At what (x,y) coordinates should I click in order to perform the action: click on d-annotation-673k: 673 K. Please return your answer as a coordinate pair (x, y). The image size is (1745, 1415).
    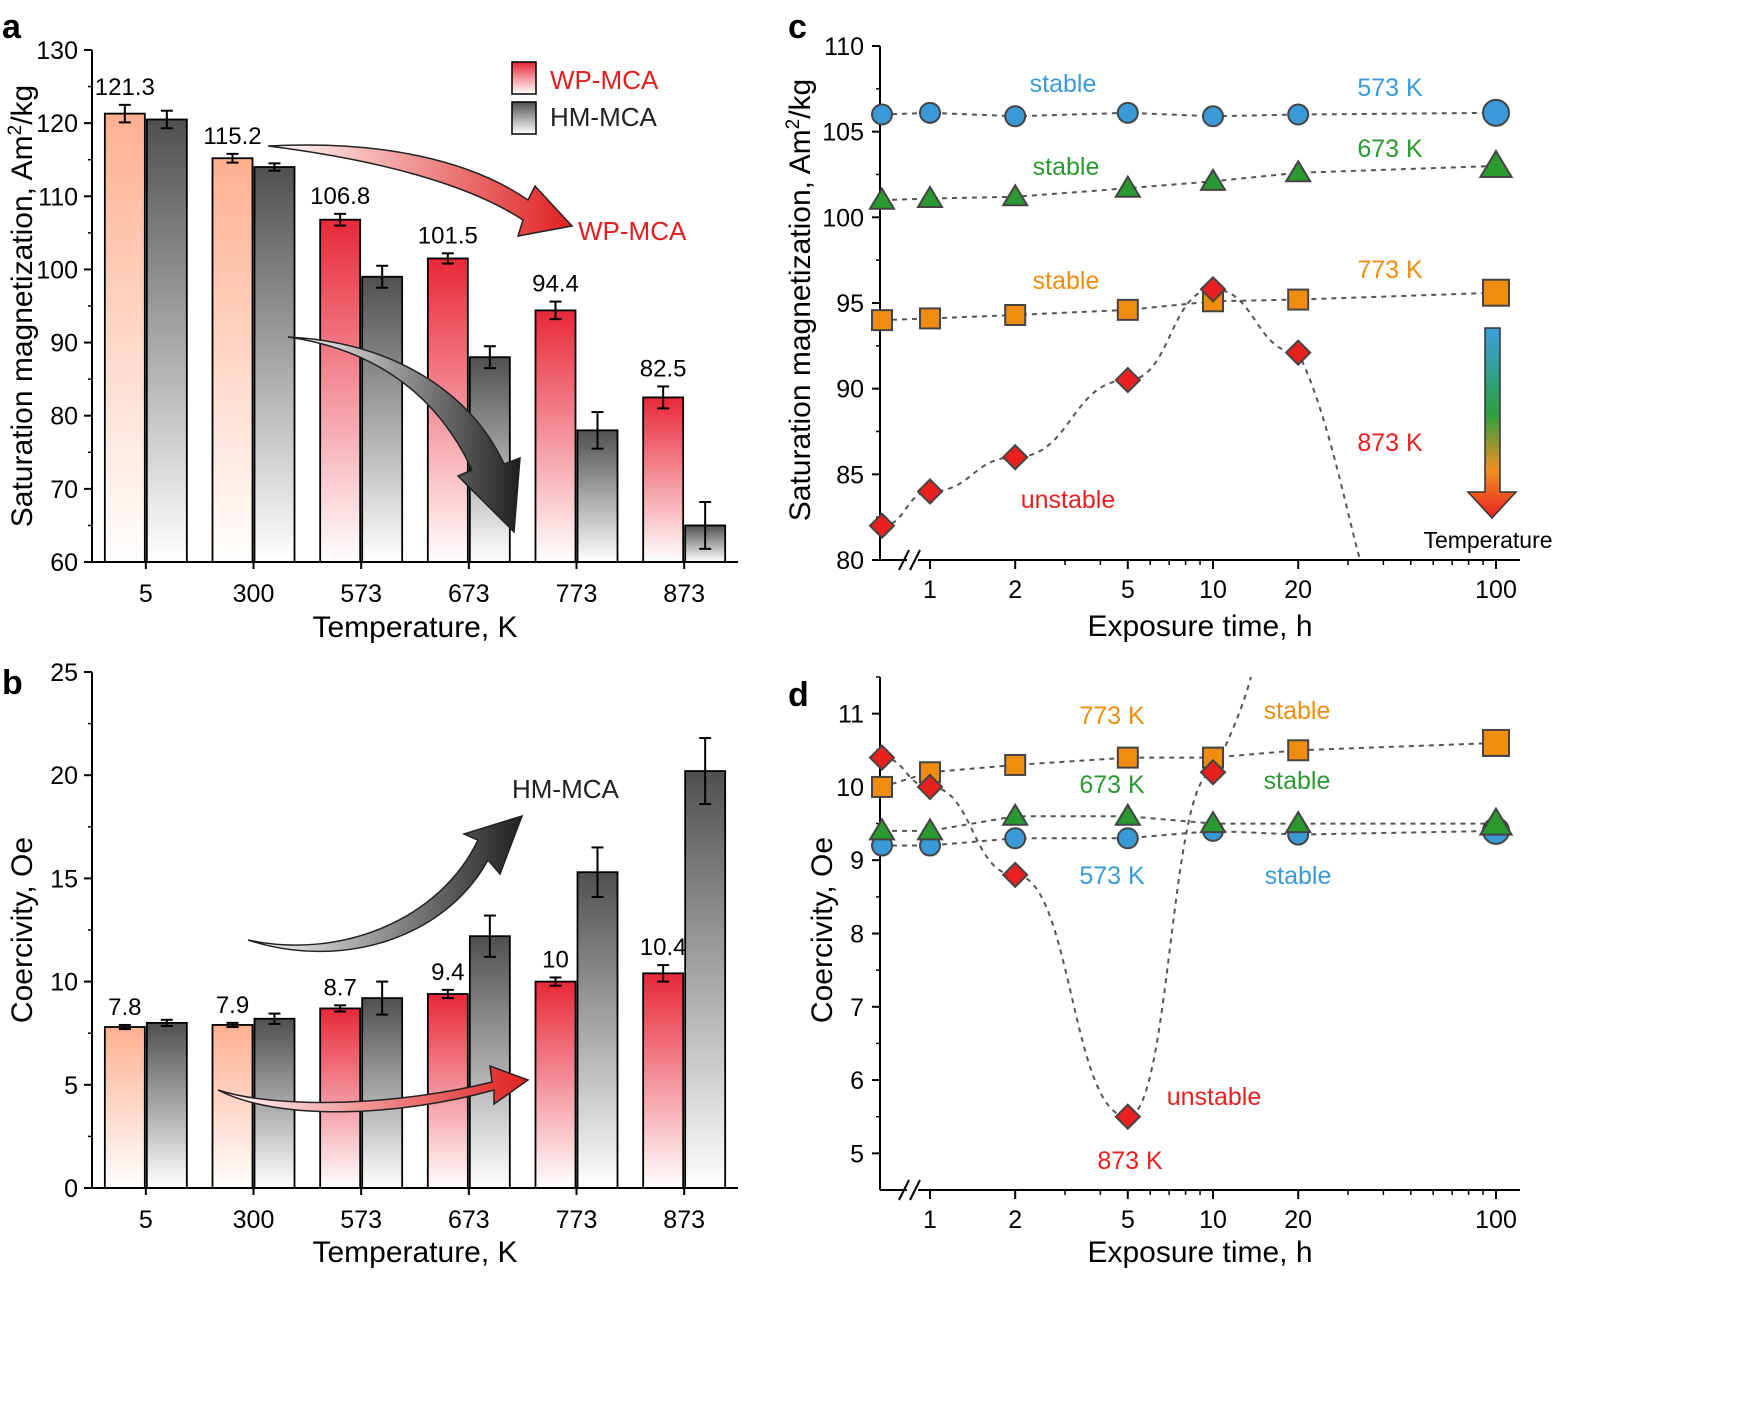
    Looking at the image, I should click on (1112, 785).